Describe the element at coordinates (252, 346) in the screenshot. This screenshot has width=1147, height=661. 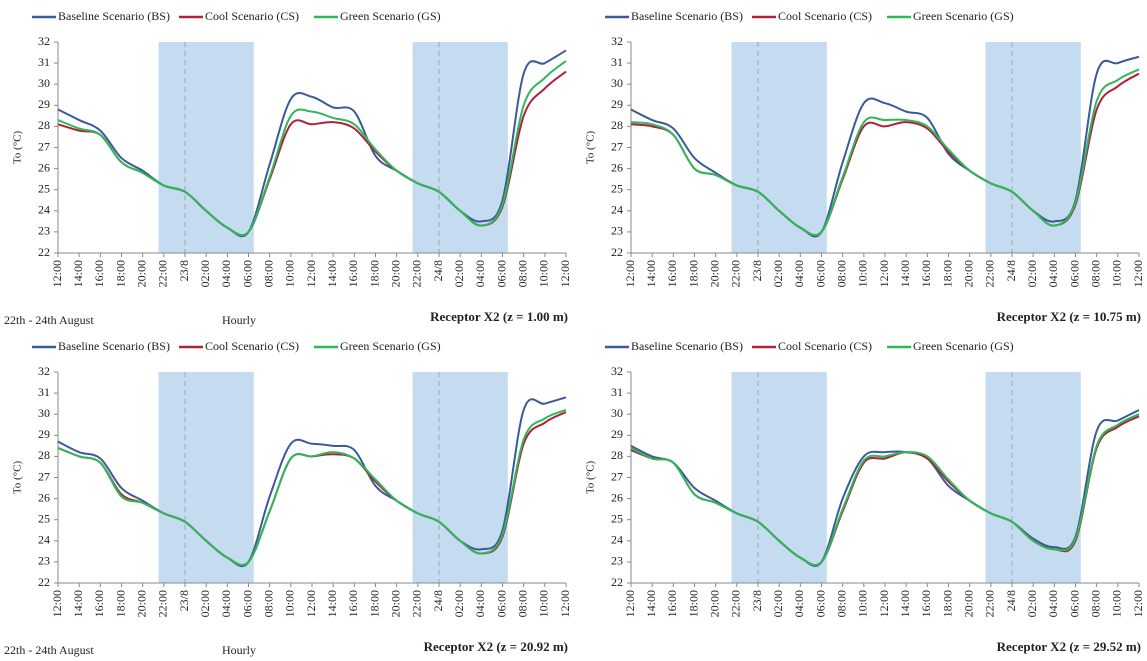
I see `legend-label: Cool Scenario (CS)` at that location.